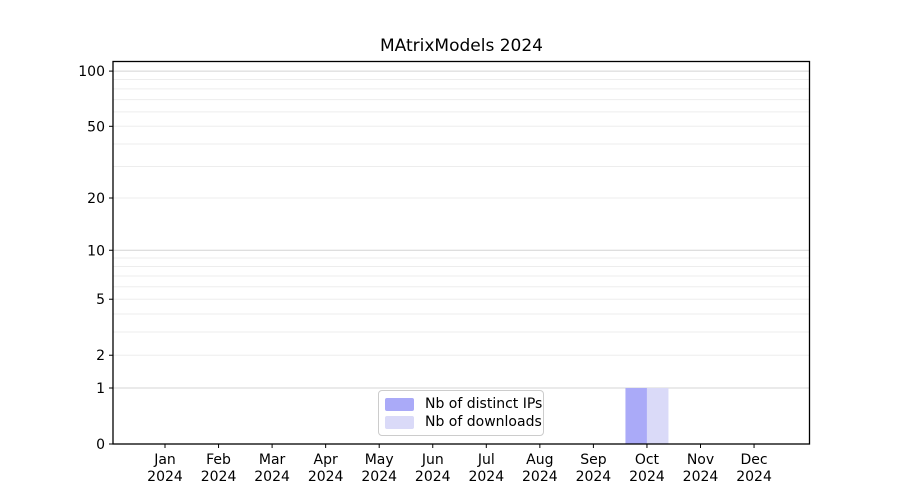 This screenshot has width=900, height=500. I want to click on x-tick-label: Nov 2024, so click(701, 468).